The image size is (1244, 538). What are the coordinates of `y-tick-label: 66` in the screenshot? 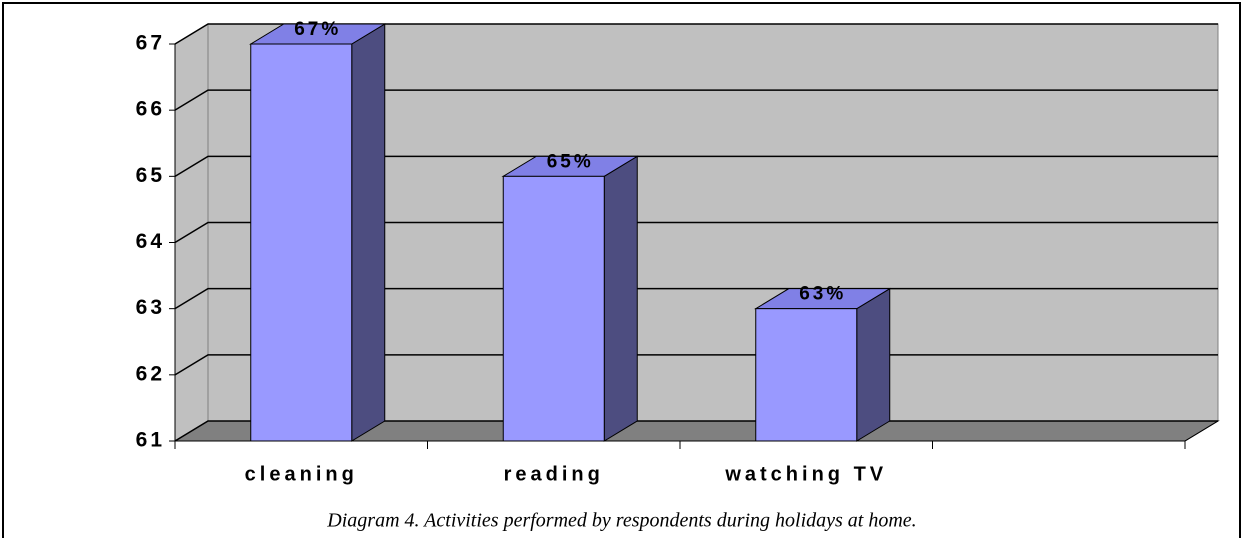 It's located at (150, 109).